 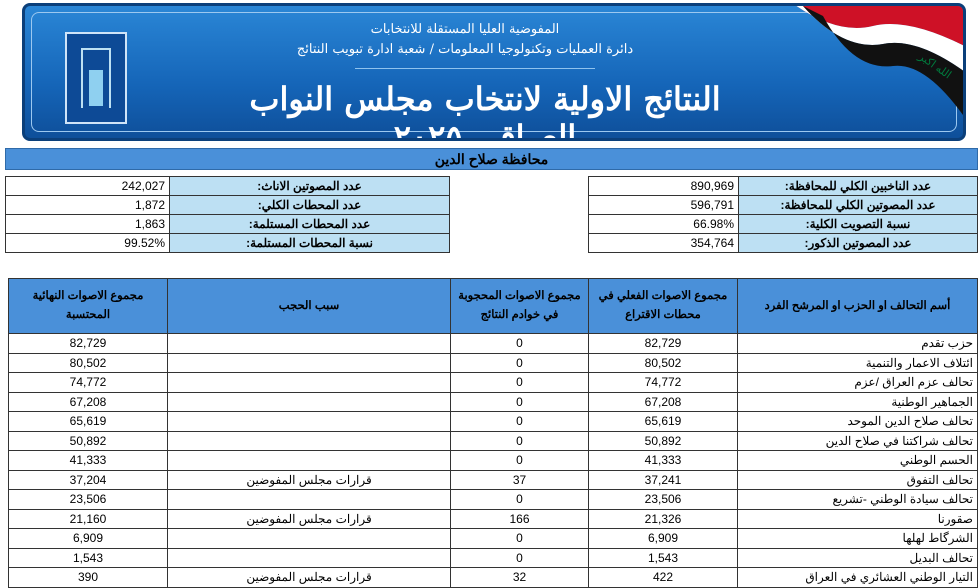 What do you see at coordinates (309, 243) in the screenshot?
I see `summary-label: نسبة المحطات المستلمة:` at bounding box center [309, 243].